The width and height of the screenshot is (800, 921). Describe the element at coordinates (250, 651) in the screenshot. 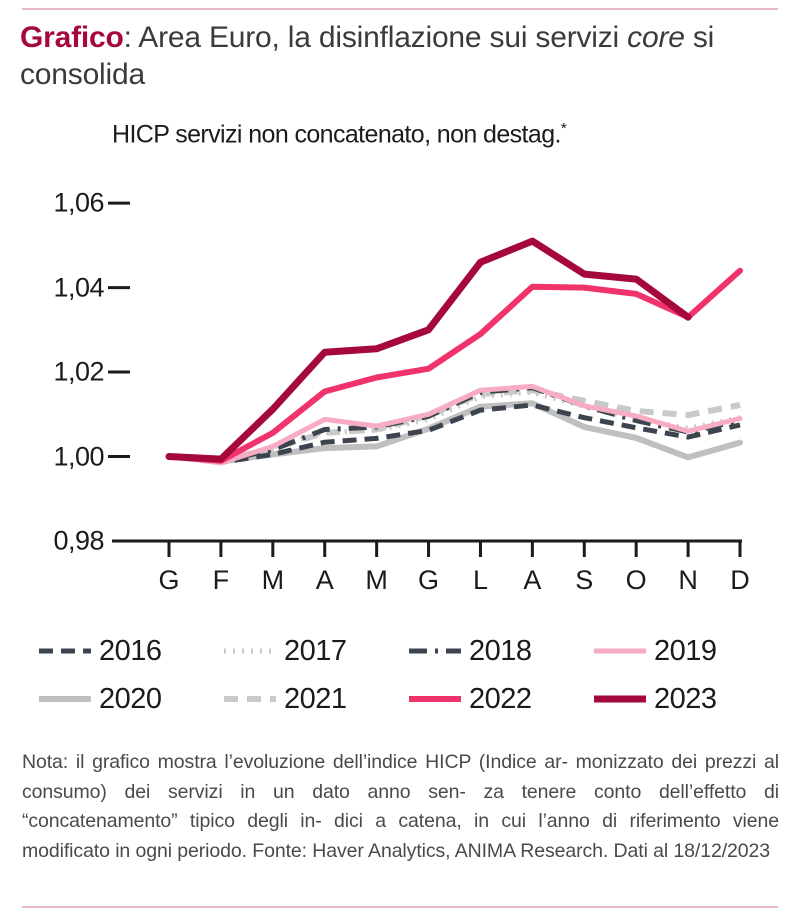

I see `legend-swatch-2017` at that location.